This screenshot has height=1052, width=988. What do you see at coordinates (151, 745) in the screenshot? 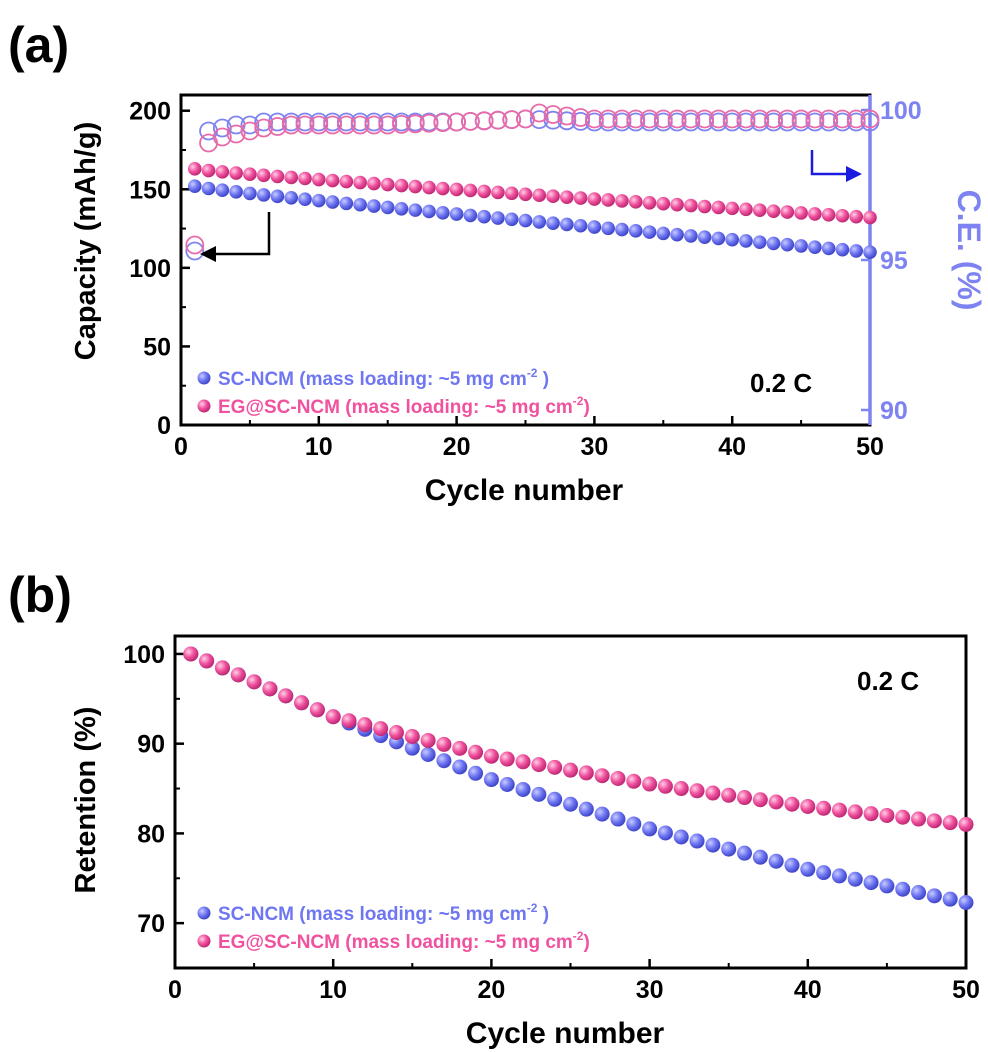
I see `panel-b-y-tick-label: 90` at bounding box center [151, 745].